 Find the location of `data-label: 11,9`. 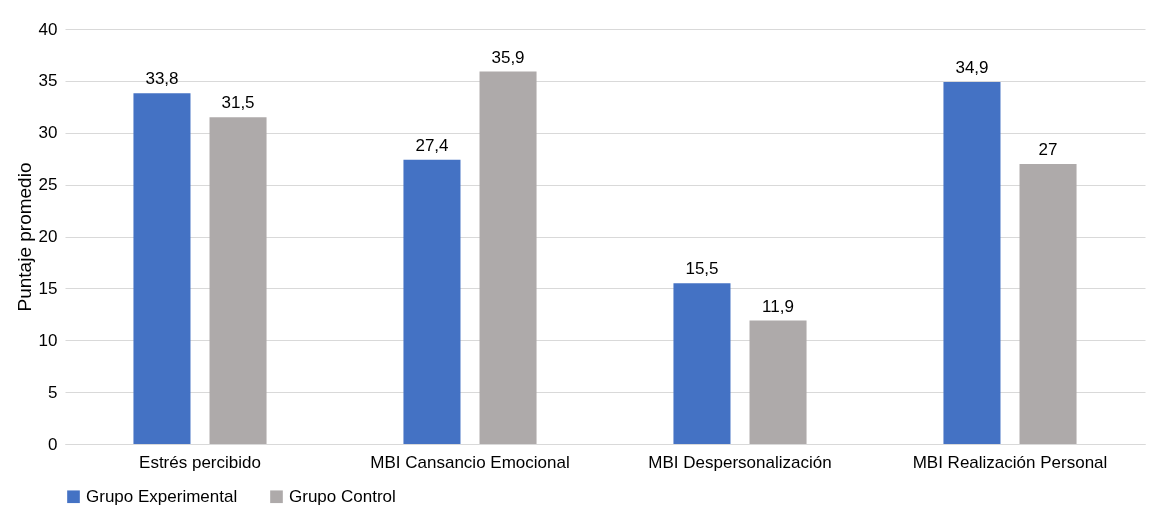

data-label: 11,9 is located at coordinates (778, 306).